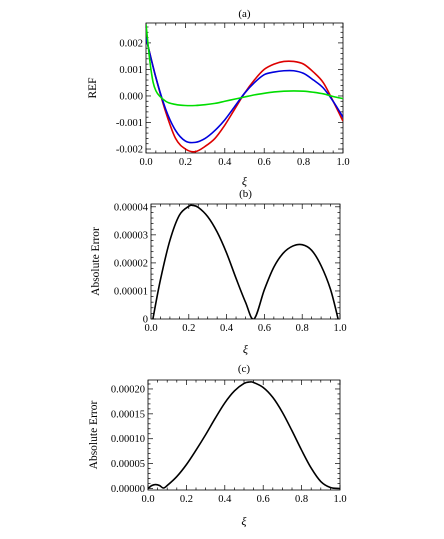 Image resolution: width=444 pixels, height=539 pixels. What do you see at coordinates (131, 207) in the screenshot?
I see `y-tick-label: 0.00004` at bounding box center [131, 207].